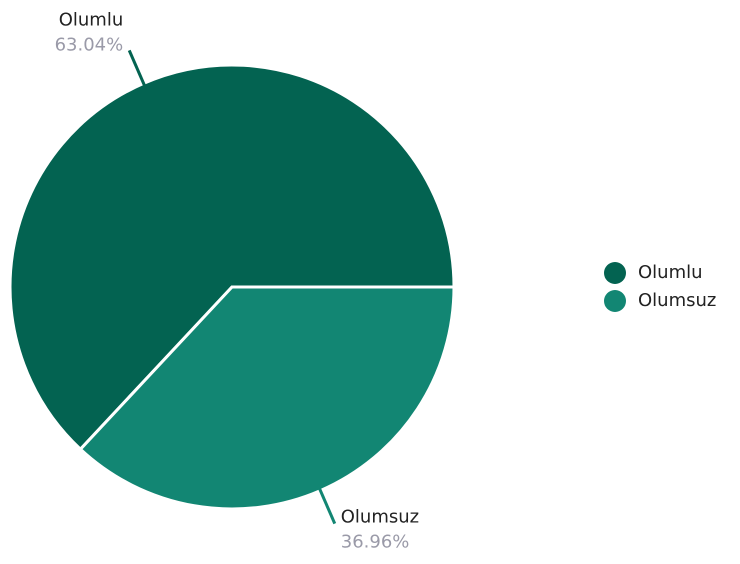 This screenshot has width=740, height=564. What do you see at coordinates (670, 272) in the screenshot?
I see `legend-label: Olumlu` at bounding box center [670, 272].